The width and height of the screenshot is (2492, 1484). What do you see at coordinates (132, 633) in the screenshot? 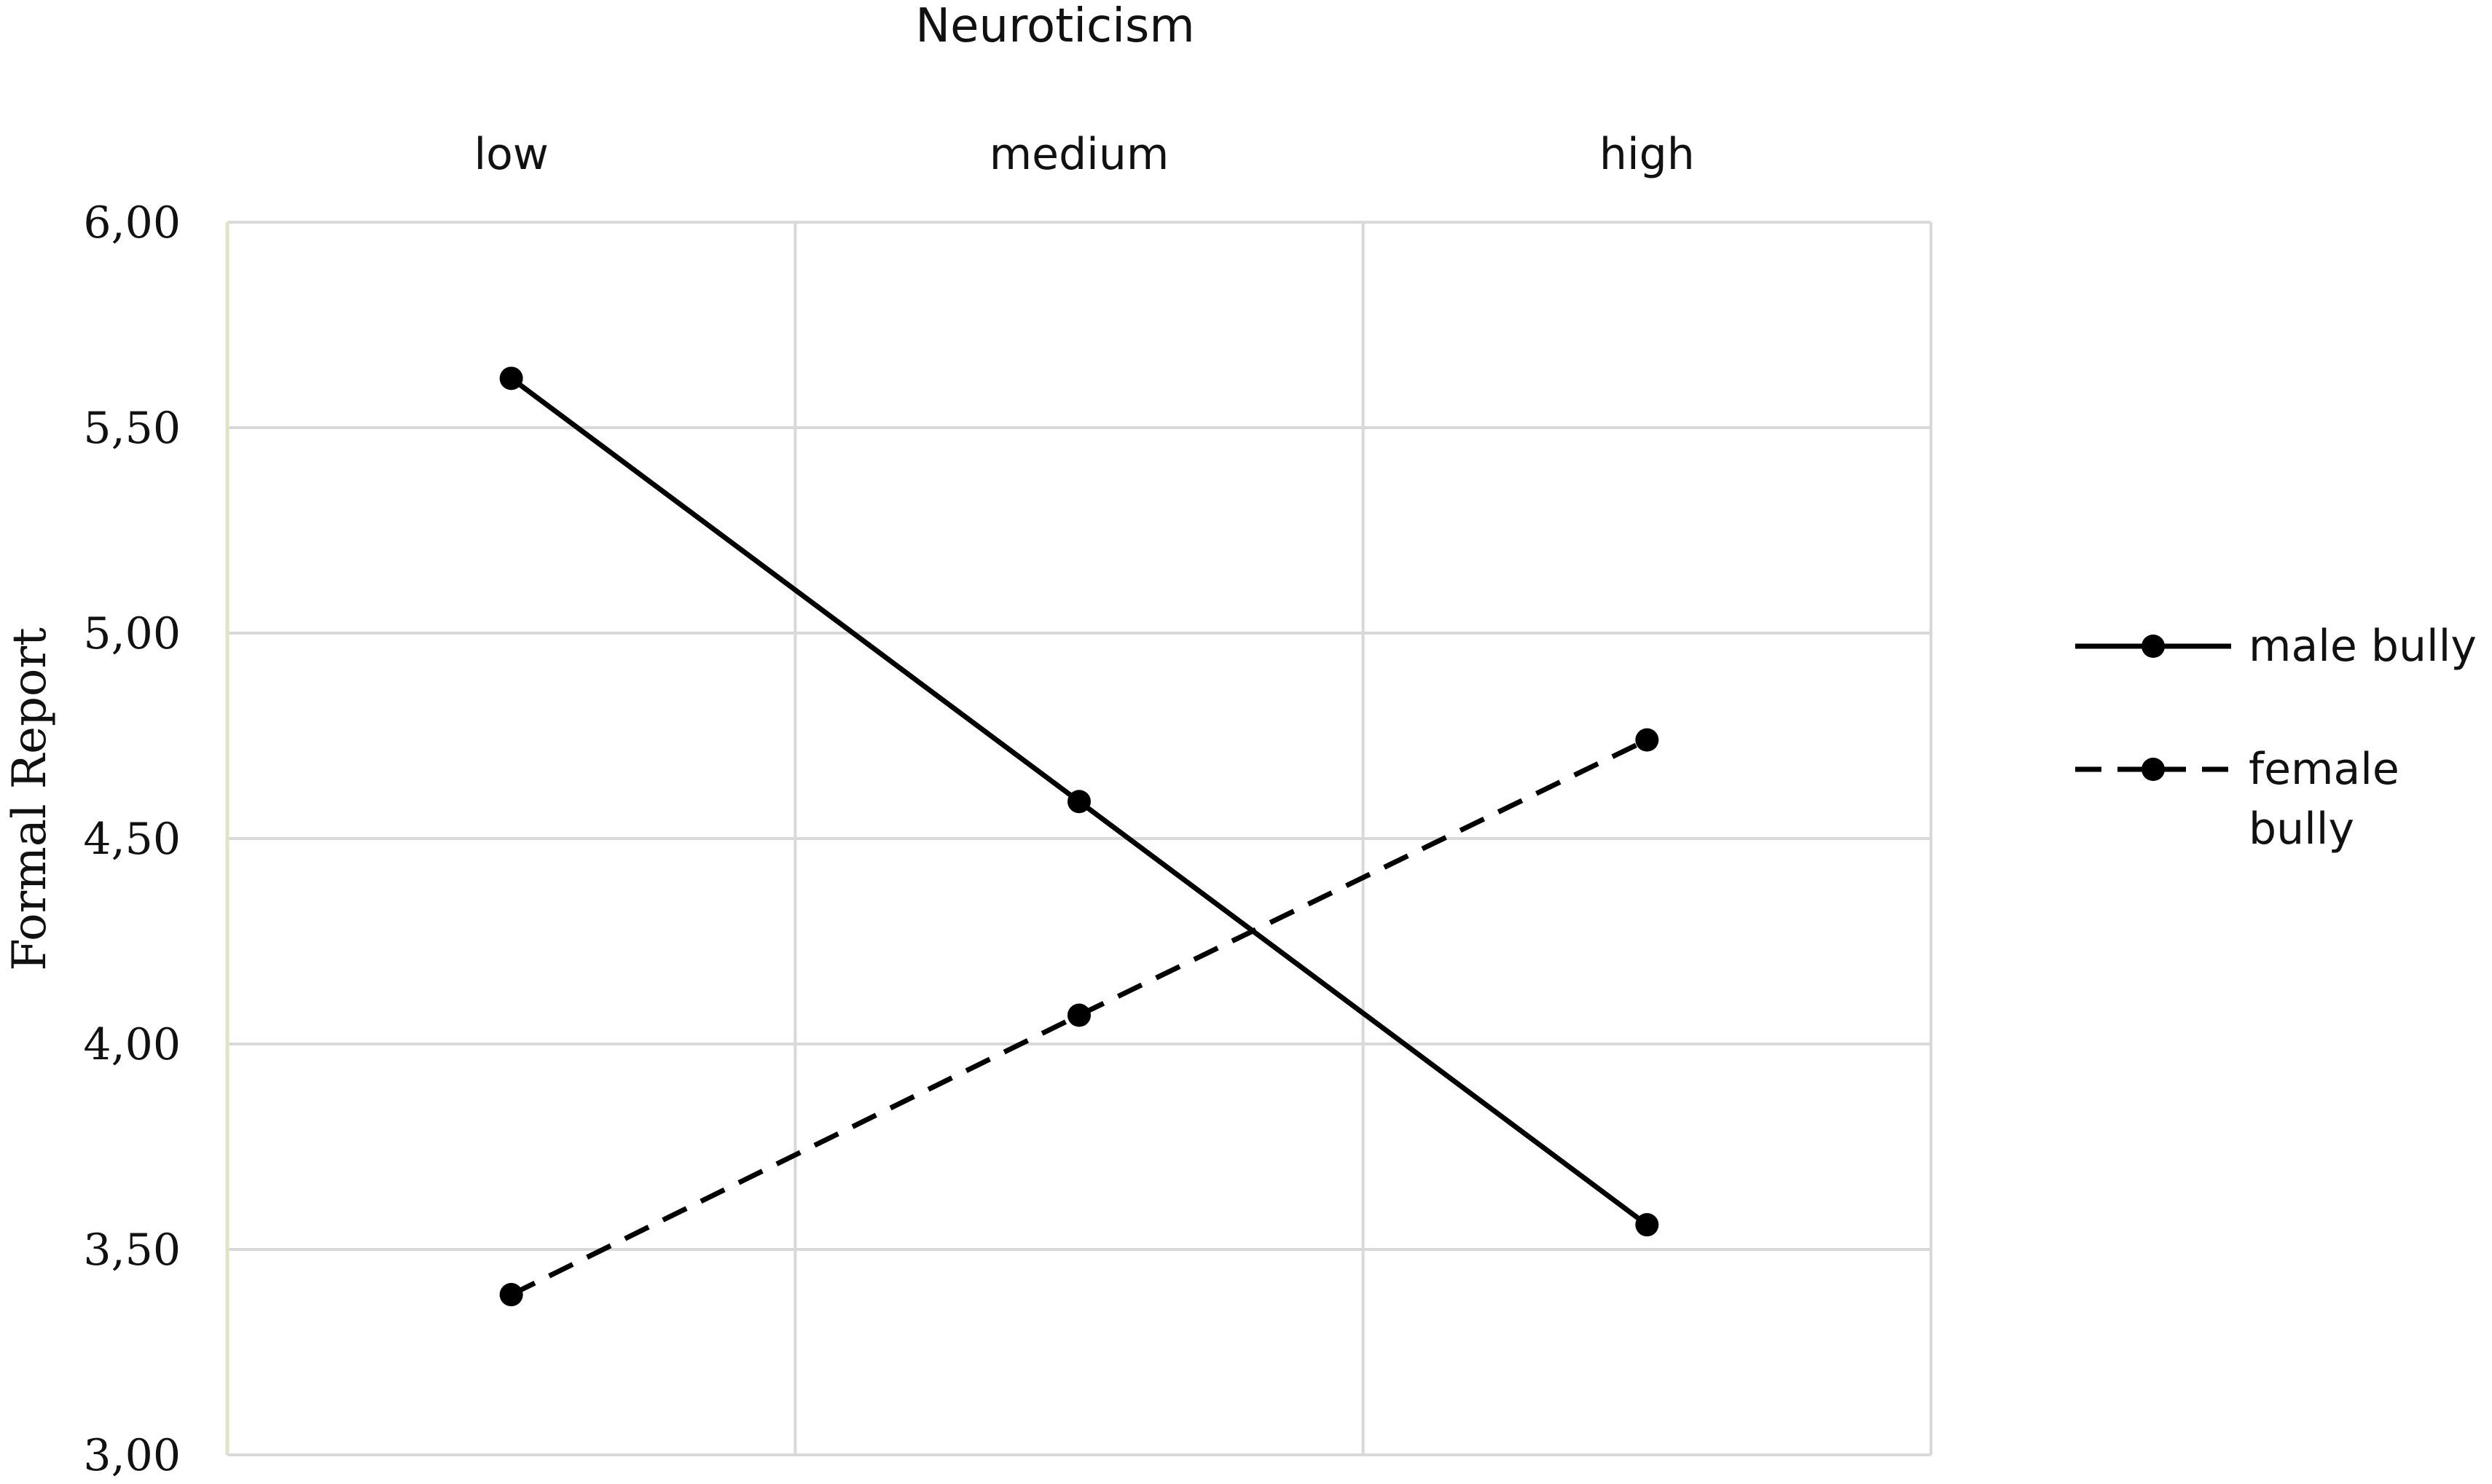
I see `y-tick-label: 5,00` at bounding box center [132, 633].